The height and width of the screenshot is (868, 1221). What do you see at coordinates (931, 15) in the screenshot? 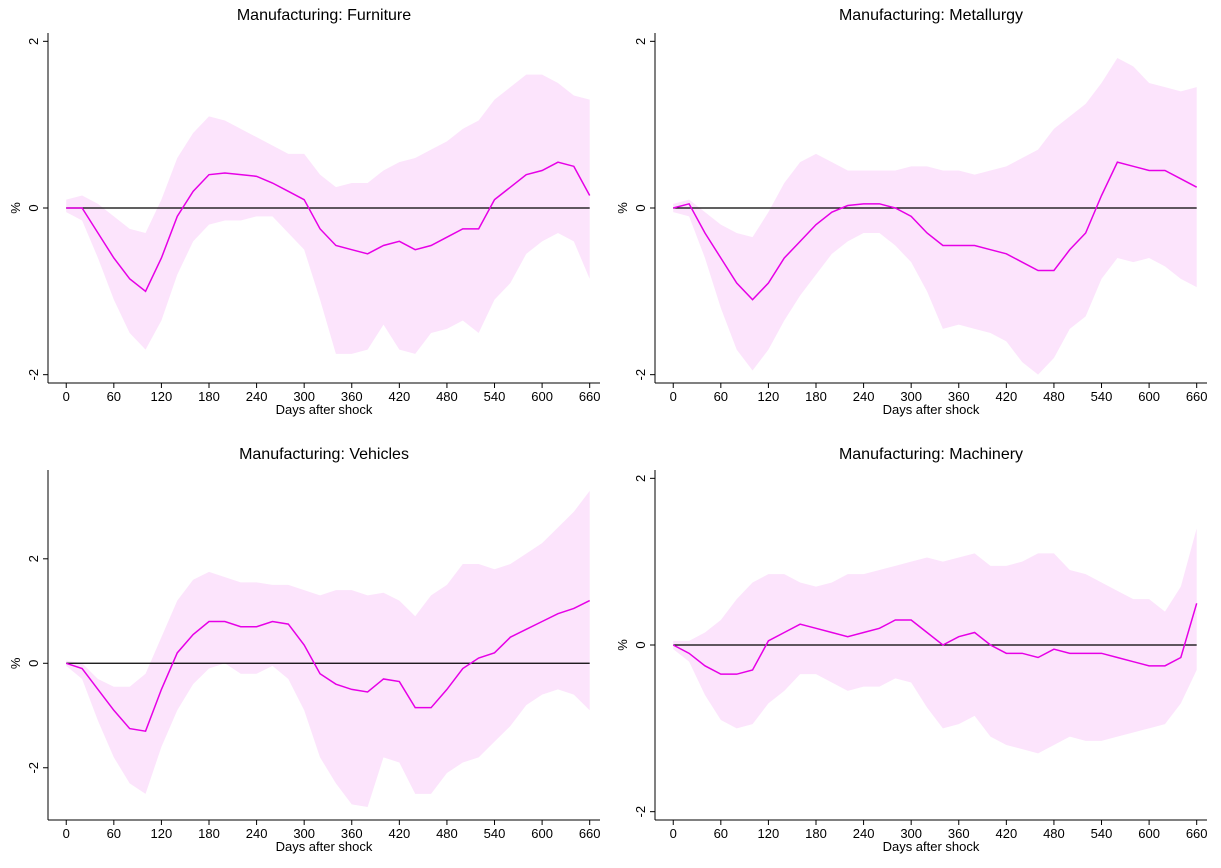
I see `chart-title: Manufacturing: Metallurgy` at bounding box center [931, 15].